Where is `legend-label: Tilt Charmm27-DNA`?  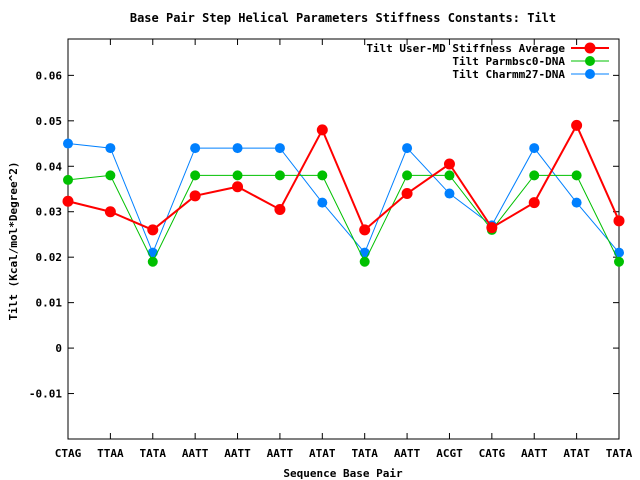
legend-label: Tilt Charmm27-DNA is located at coordinates (508, 74).